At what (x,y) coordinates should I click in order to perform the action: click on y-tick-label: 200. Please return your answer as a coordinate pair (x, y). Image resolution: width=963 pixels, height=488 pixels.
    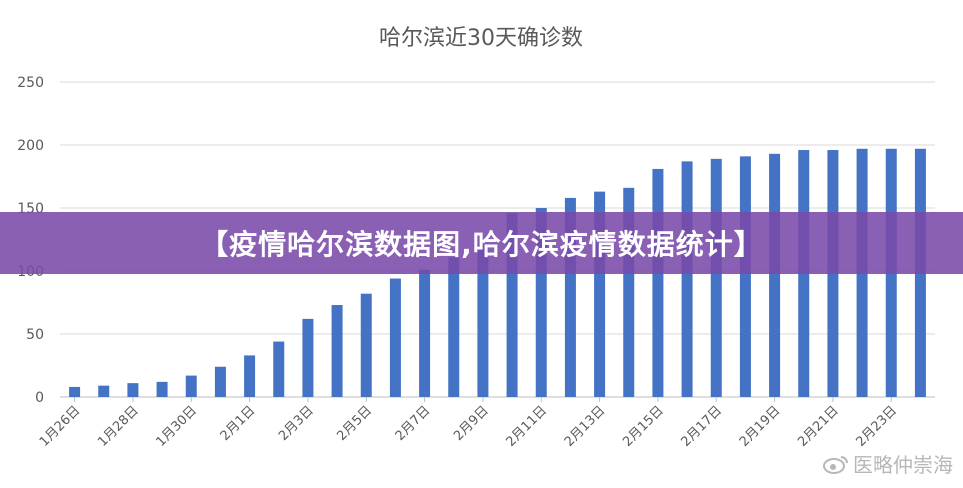
    Looking at the image, I should click on (30, 146).